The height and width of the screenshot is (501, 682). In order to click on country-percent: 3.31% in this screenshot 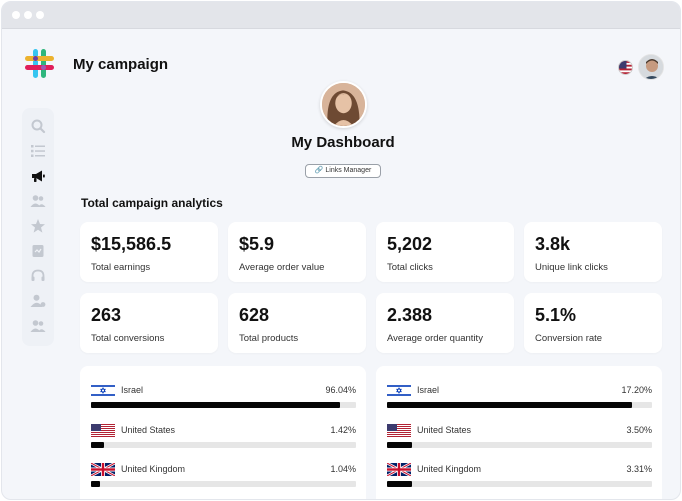, I will do `click(639, 469)`.